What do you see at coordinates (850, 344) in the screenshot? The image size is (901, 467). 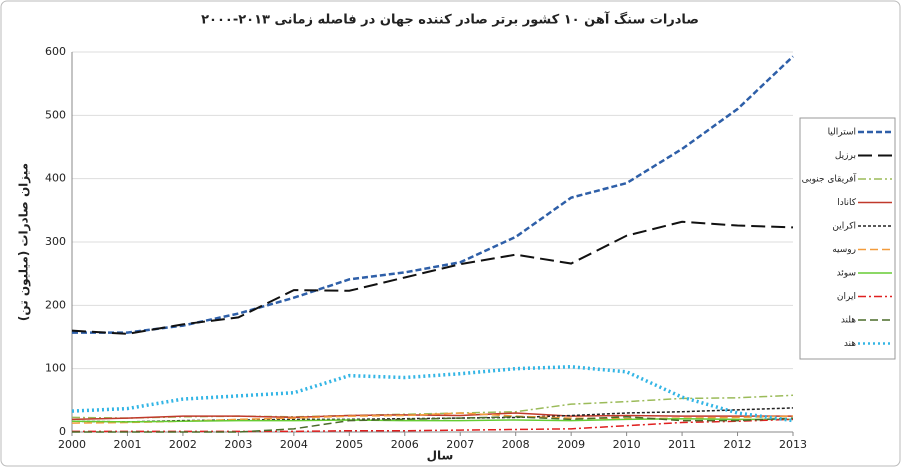 I see `legend-label: هند` at bounding box center [850, 344].